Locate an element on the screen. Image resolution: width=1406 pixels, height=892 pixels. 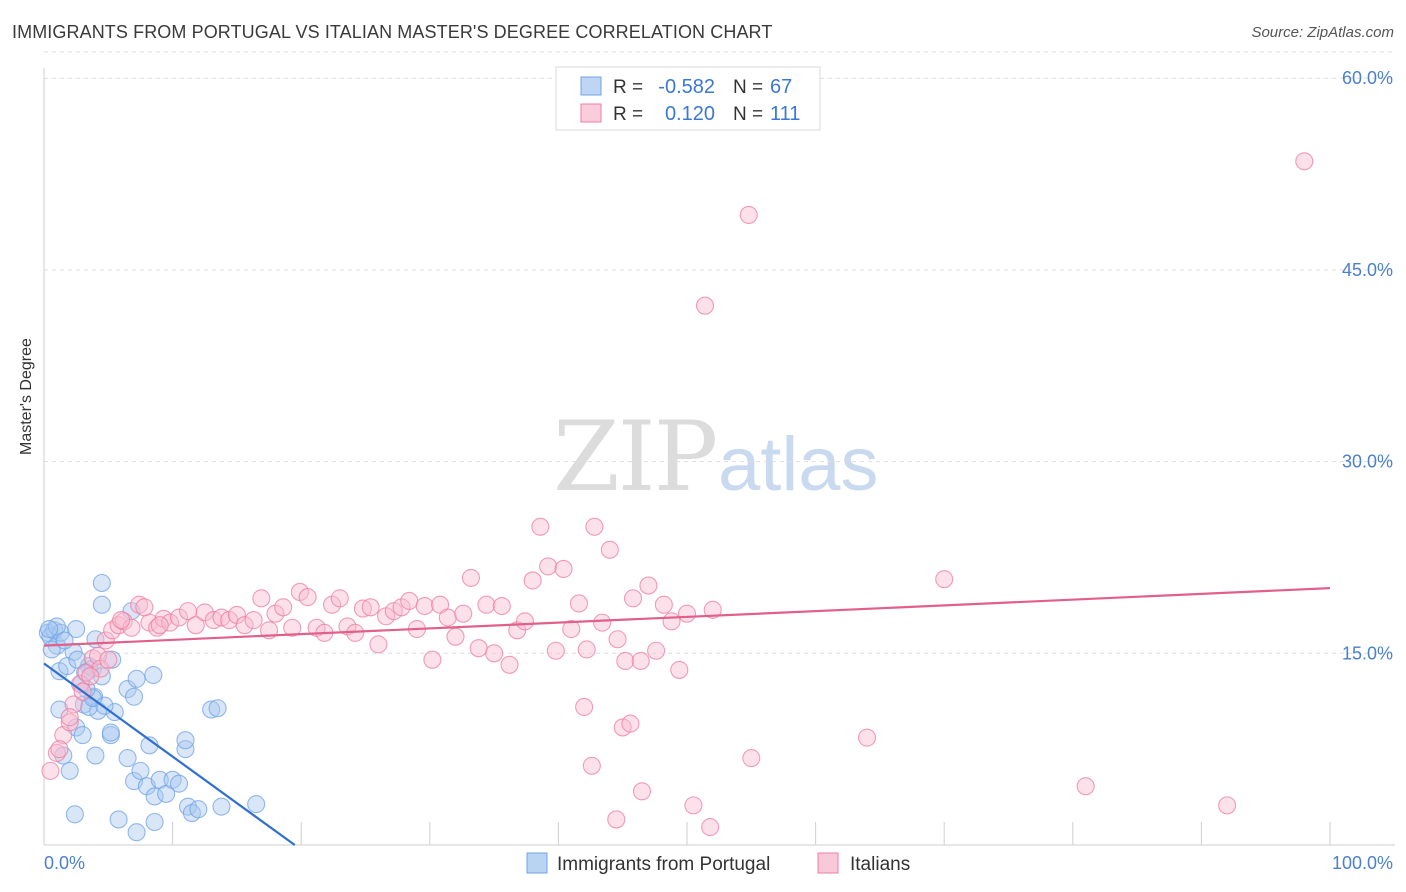
watermark-atlas: atlas is located at coordinates (798, 464).